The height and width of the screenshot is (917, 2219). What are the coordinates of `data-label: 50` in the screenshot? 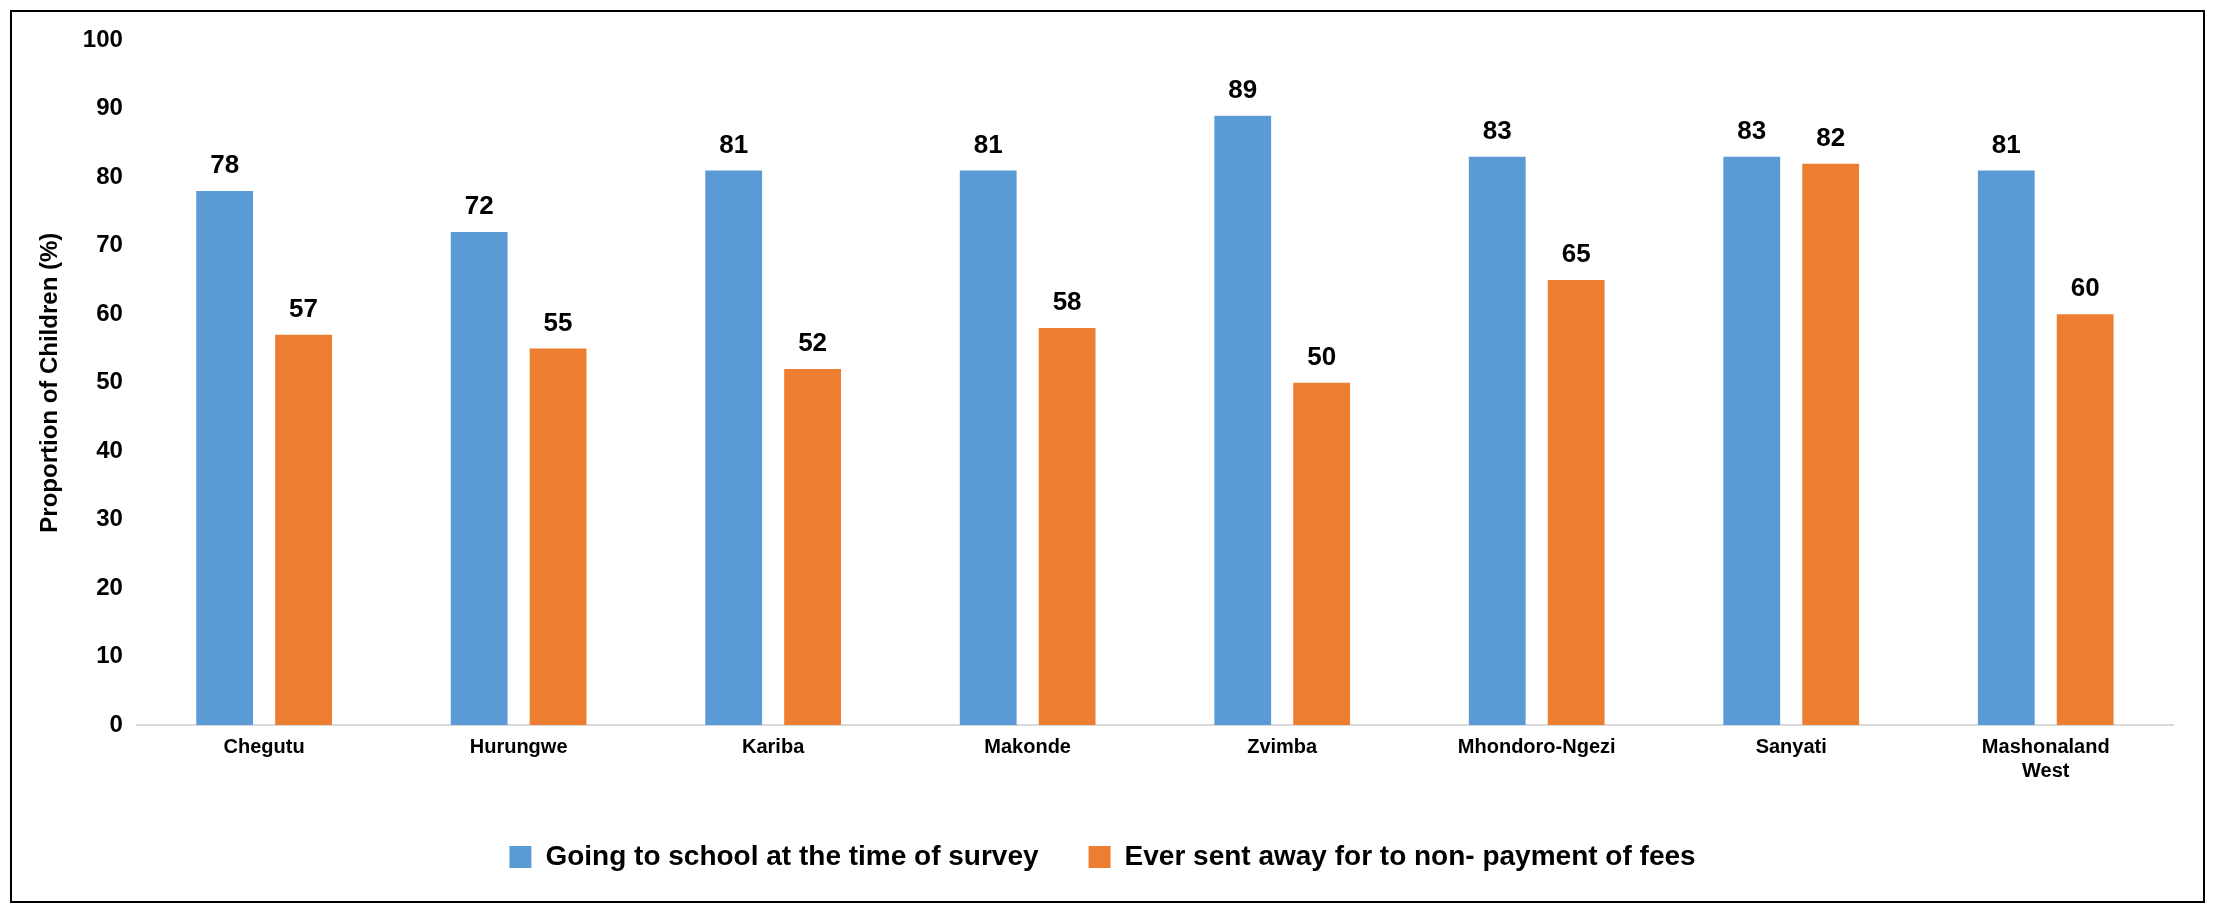 It's located at (1322, 355).